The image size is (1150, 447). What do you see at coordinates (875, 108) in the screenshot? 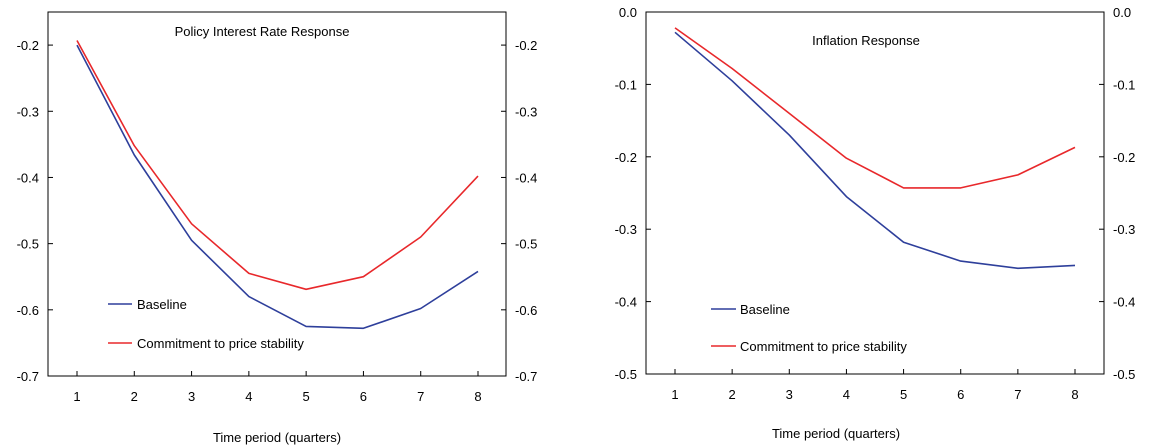
I see `series-line-commitment` at bounding box center [875, 108].